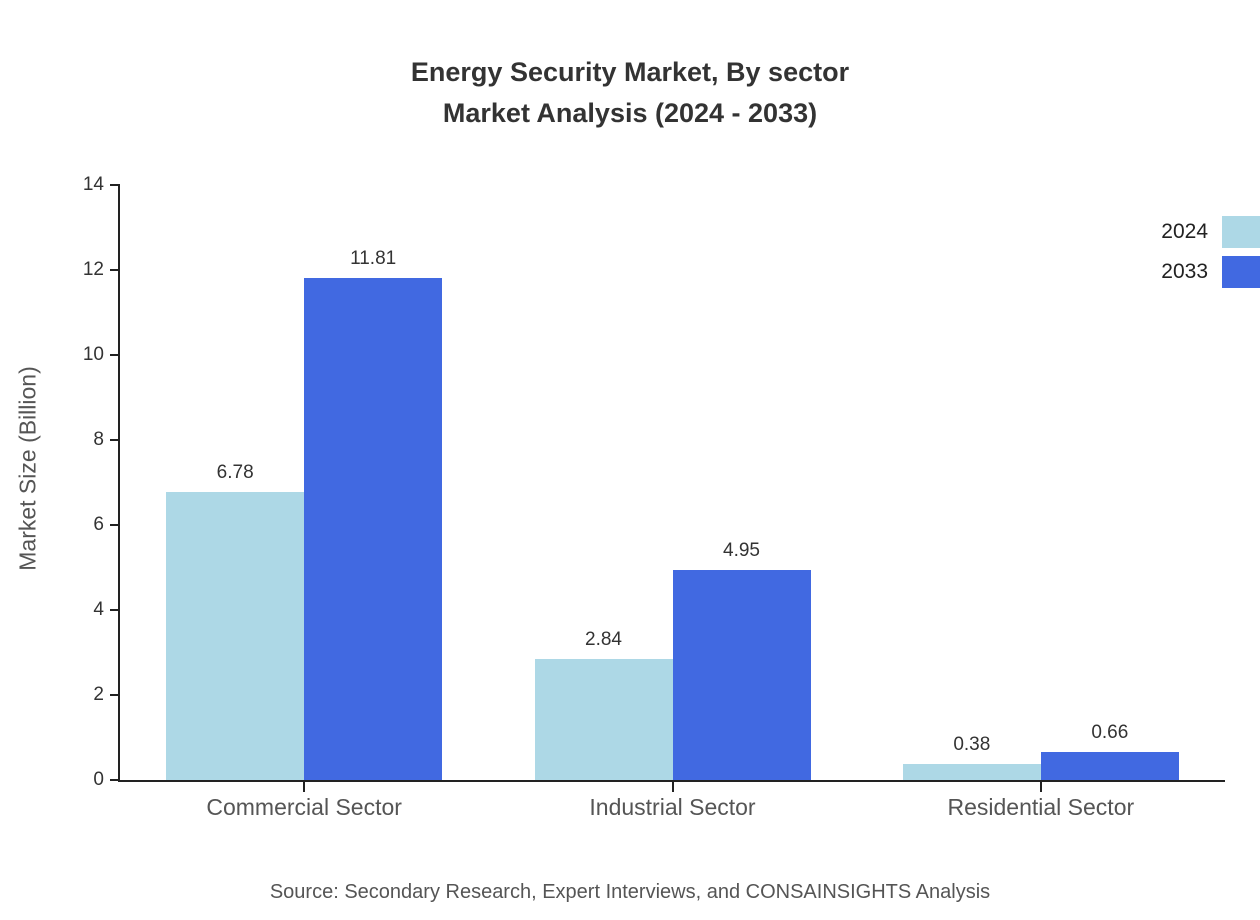  Describe the element at coordinates (93, 184) in the screenshot. I see `y-tick-label: 14` at that location.